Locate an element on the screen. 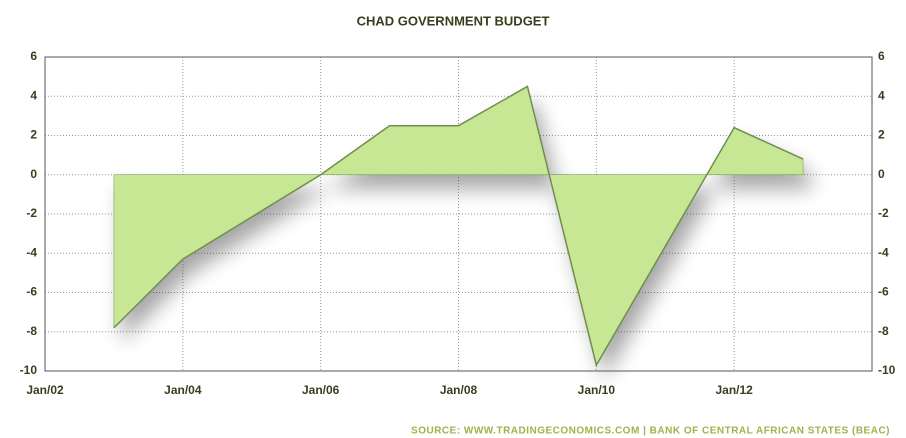 This screenshot has width=906, height=438. y-tick-label: 6 is located at coordinates (33, 56).